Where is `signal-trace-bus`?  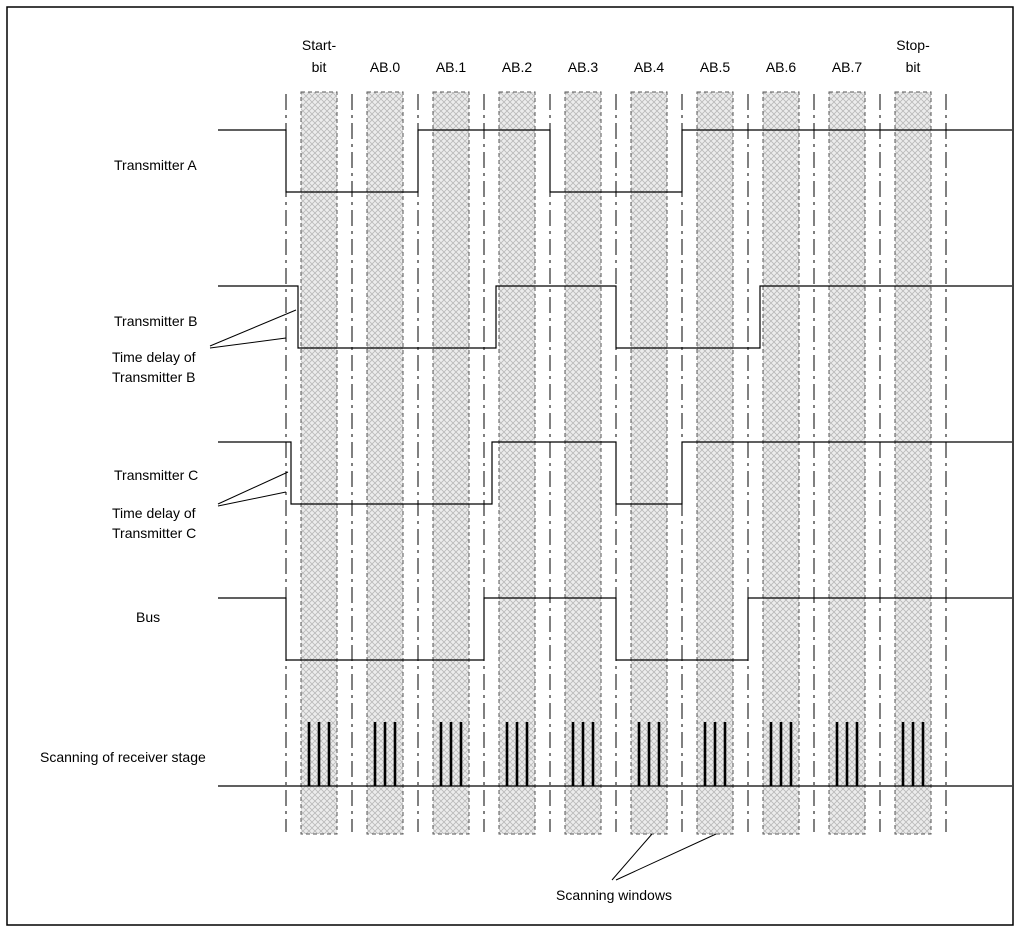
signal-trace-bus is located at coordinates (615, 629).